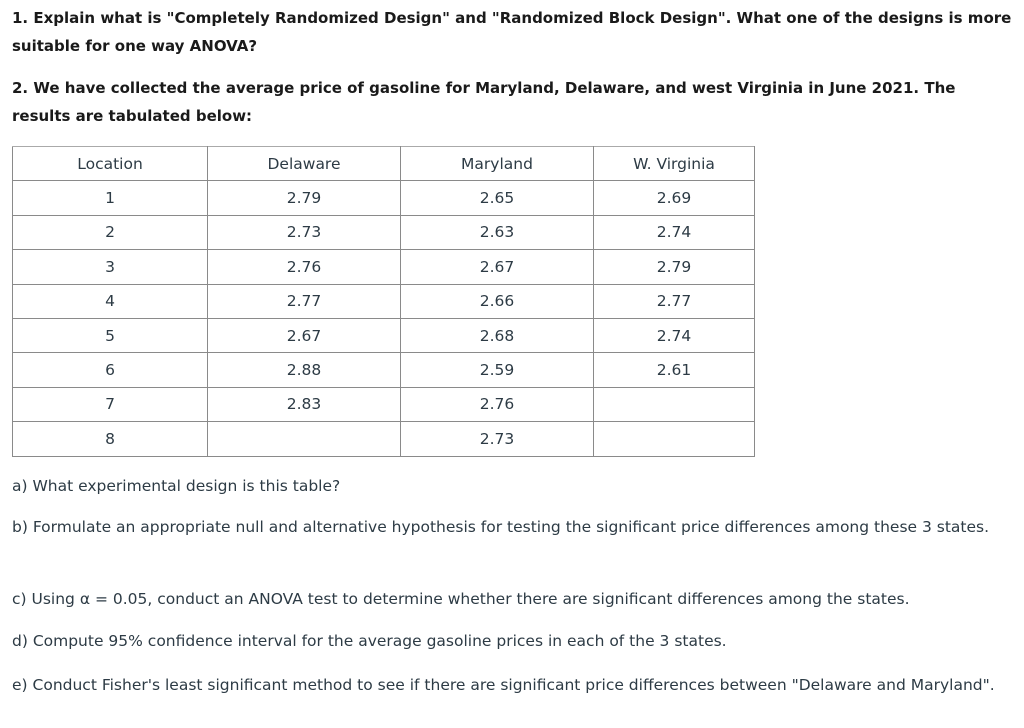 This screenshot has height=728, width=1024. What do you see at coordinates (304, 370) in the screenshot?
I see `table-cell: 2.88` at bounding box center [304, 370].